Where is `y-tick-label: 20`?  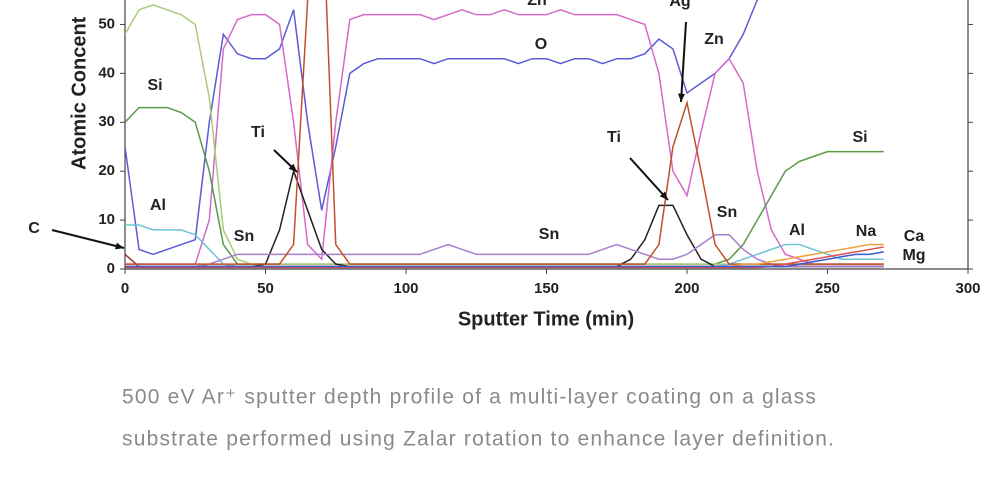 y-tick-label: 20 is located at coordinates (106, 170).